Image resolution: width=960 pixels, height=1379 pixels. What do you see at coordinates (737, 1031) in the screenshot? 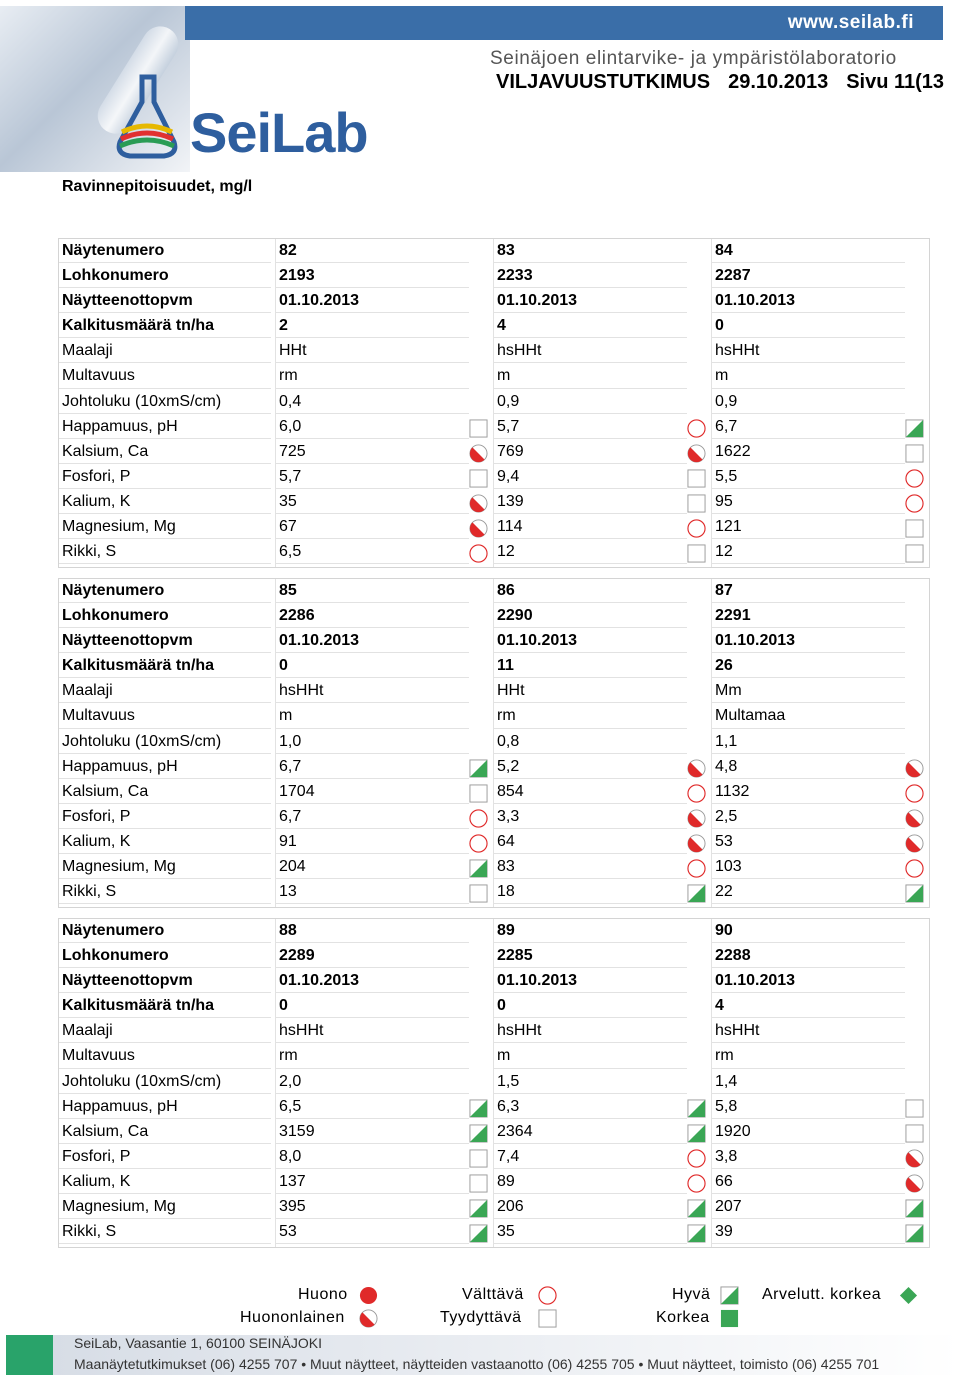
I see `cell-value: hsHHt` at bounding box center [737, 1031].